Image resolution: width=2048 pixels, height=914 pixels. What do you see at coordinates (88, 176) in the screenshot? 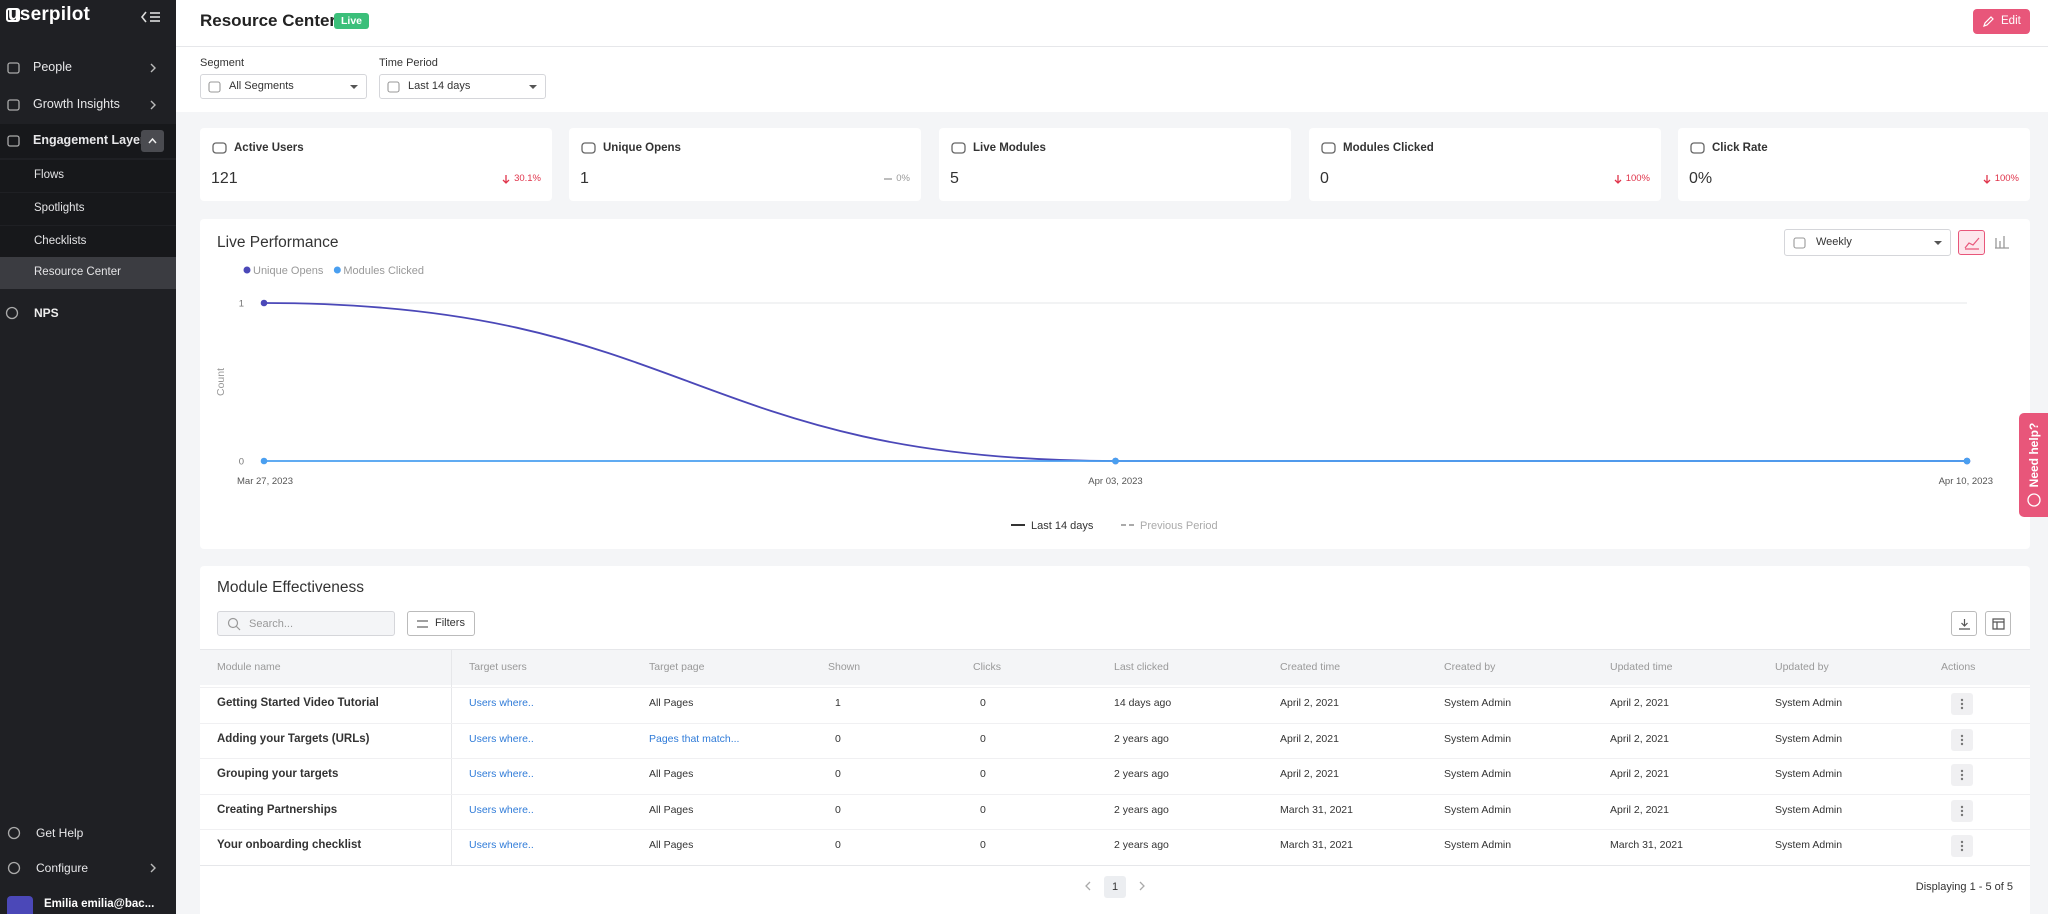
I see `subnav-item: Flows` at bounding box center [88, 176].